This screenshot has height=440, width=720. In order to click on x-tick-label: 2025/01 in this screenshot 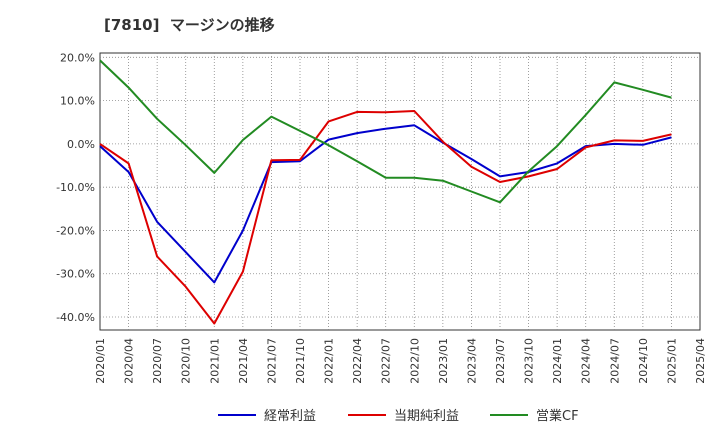, I will do `click(671, 361)`.